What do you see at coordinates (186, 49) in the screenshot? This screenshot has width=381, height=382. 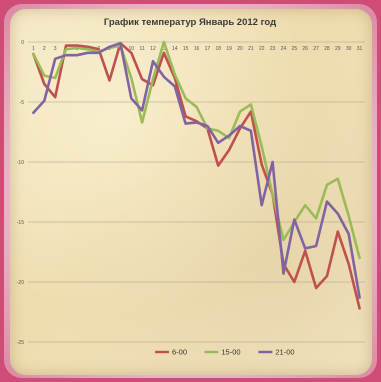 I see `x-tick-label: 15` at bounding box center [186, 49].